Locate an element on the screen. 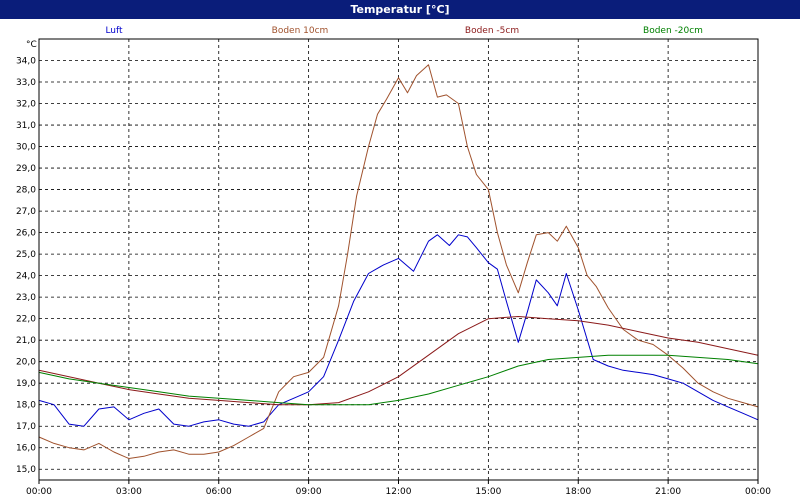 This screenshot has height=500, width=800. y-tick-label: 19,0 is located at coordinates (26, 384).